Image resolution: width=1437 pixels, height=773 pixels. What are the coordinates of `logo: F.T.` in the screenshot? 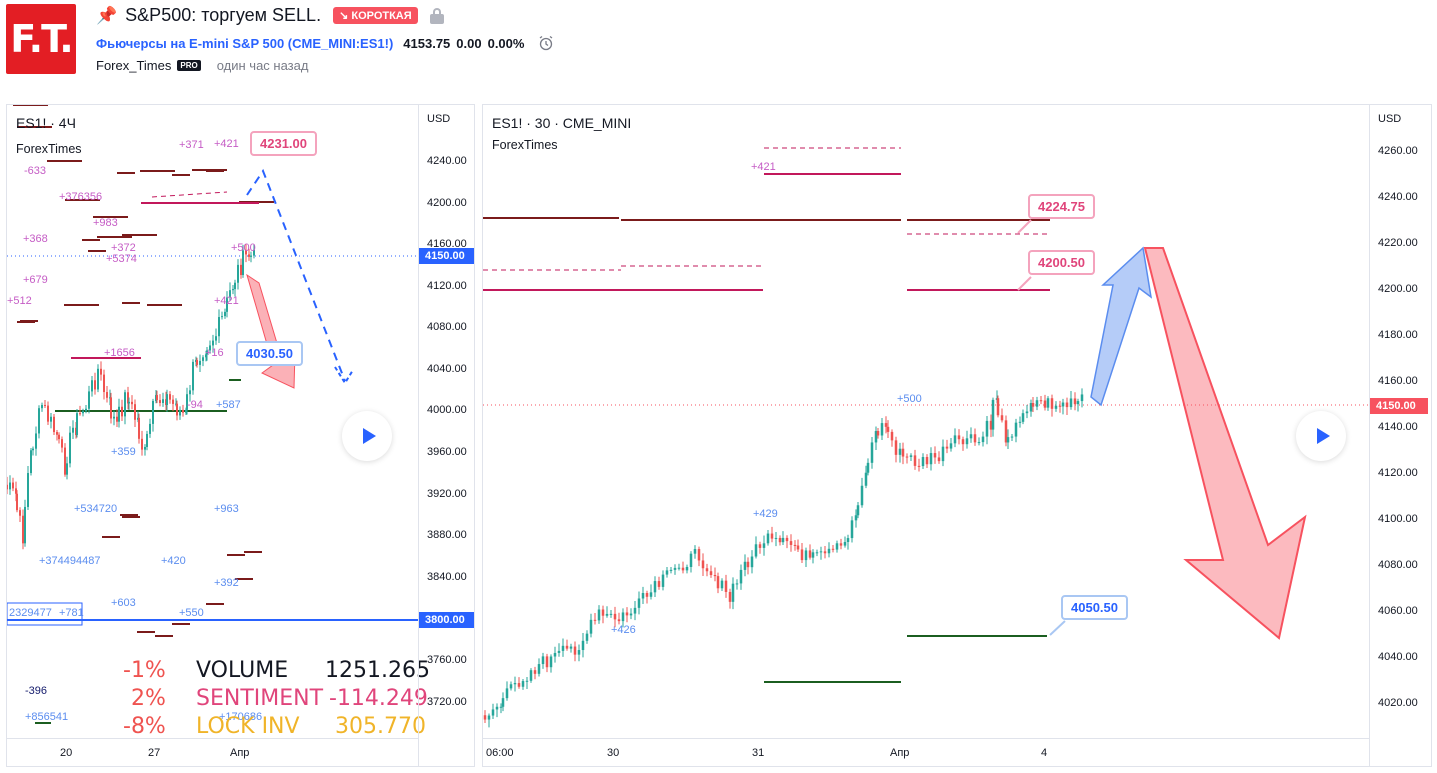 It's located at (41, 39).